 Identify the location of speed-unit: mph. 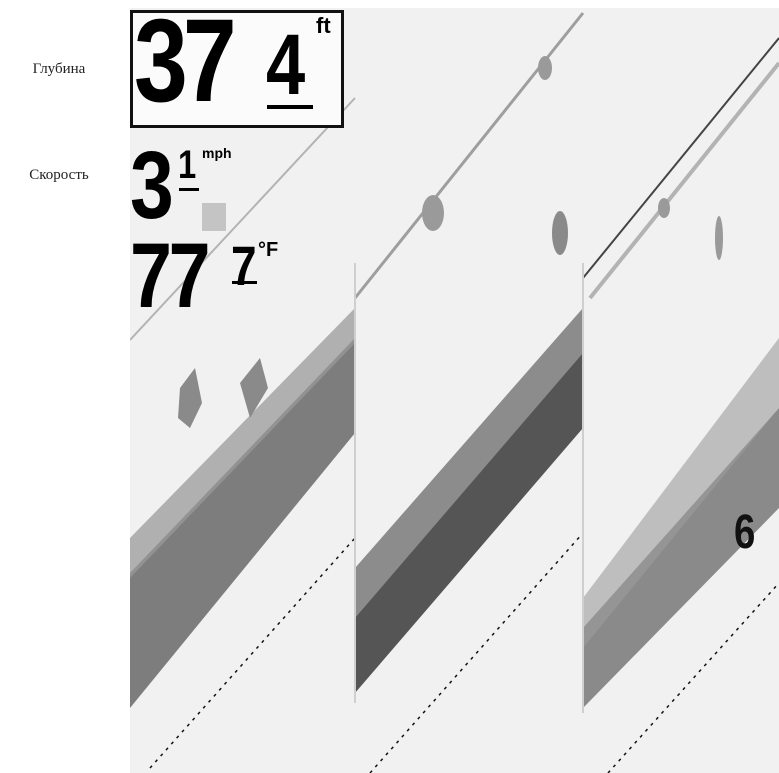
(217, 153).